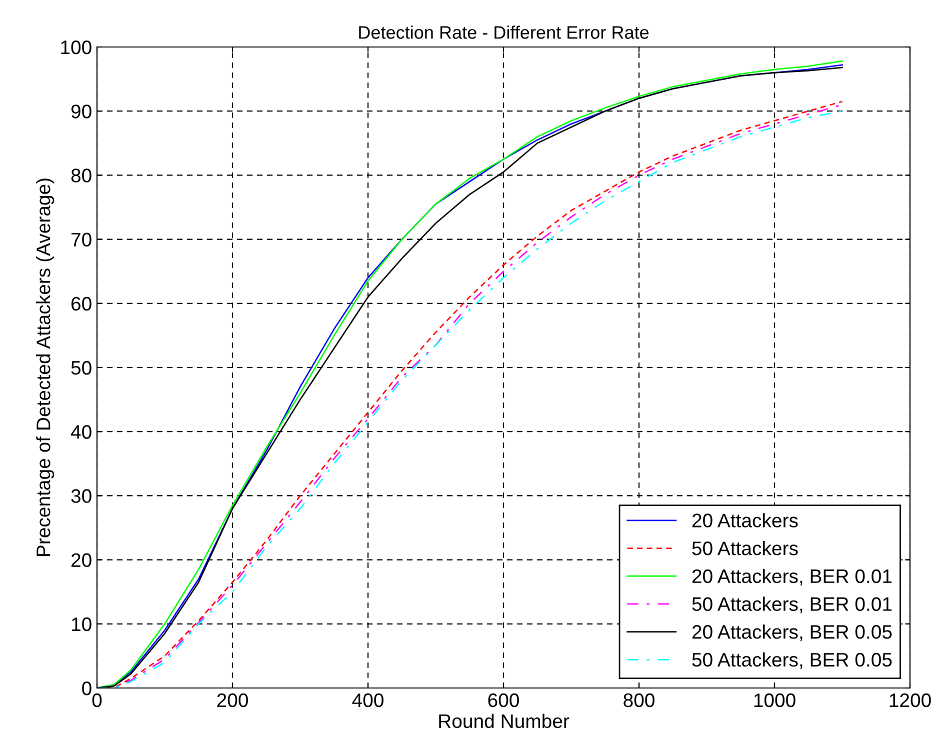 This screenshot has width=941, height=753. What do you see at coordinates (639, 700) in the screenshot?
I see `x-tick-label: 800` at bounding box center [639, 700].